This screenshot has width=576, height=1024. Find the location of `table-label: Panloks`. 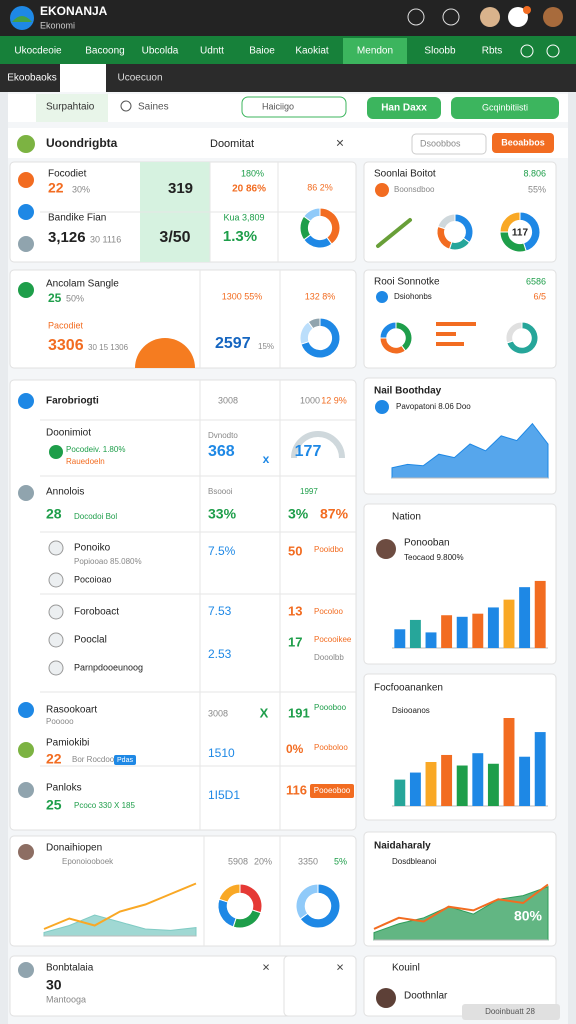

table-label: Panloks is located at coordinates (64, 788).